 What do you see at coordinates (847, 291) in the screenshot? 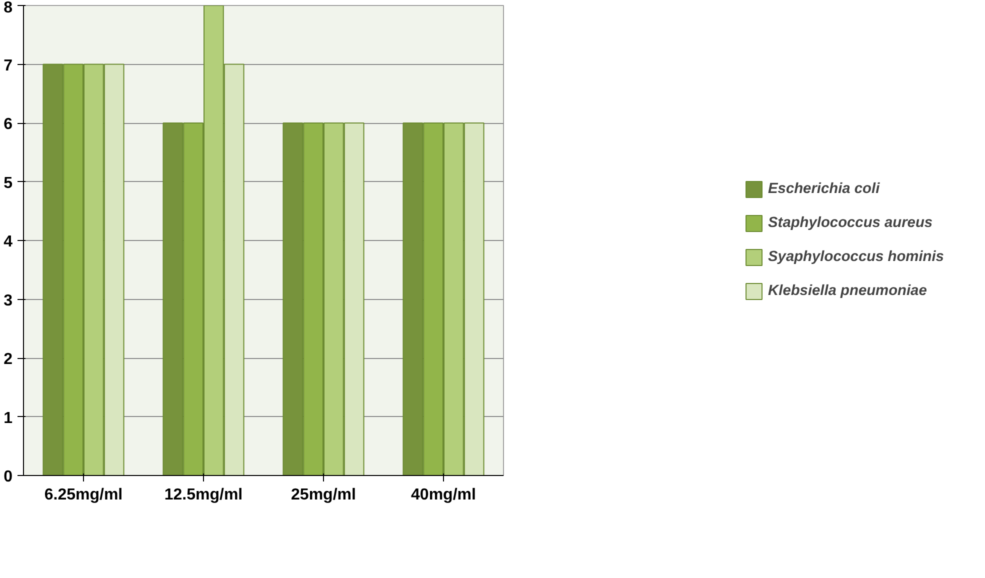
I see `legend-label: Klebsiella pneumoniae` at bounding box center [847, 291].